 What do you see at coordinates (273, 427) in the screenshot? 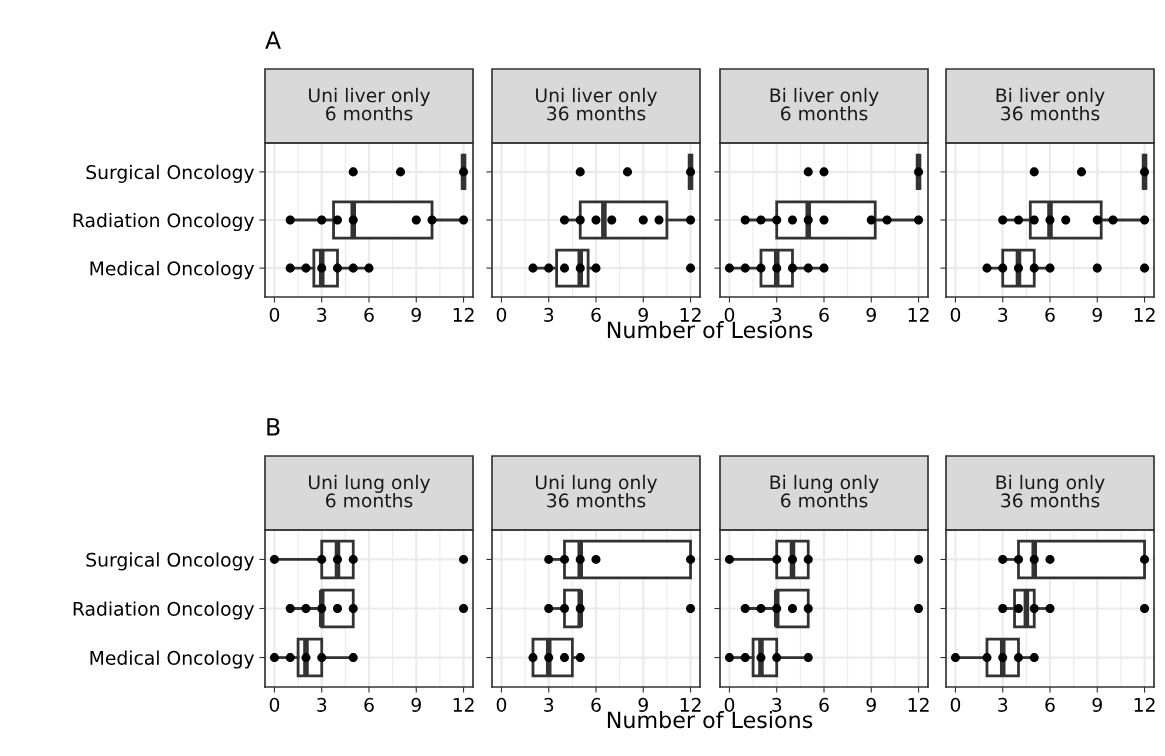
I see `chart-title: B` at bounding box center [273, 427].